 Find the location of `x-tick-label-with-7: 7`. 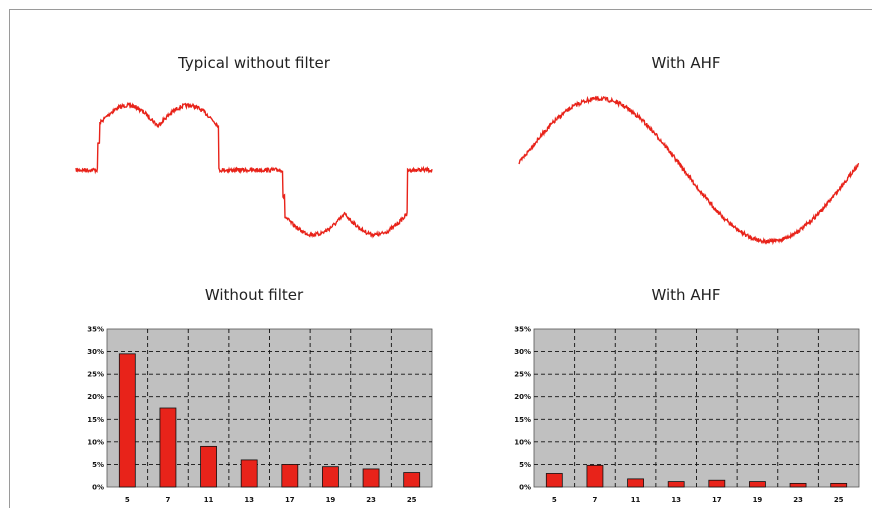

x-tick-label-with-7: 7 is located at coordinates (595, 500).